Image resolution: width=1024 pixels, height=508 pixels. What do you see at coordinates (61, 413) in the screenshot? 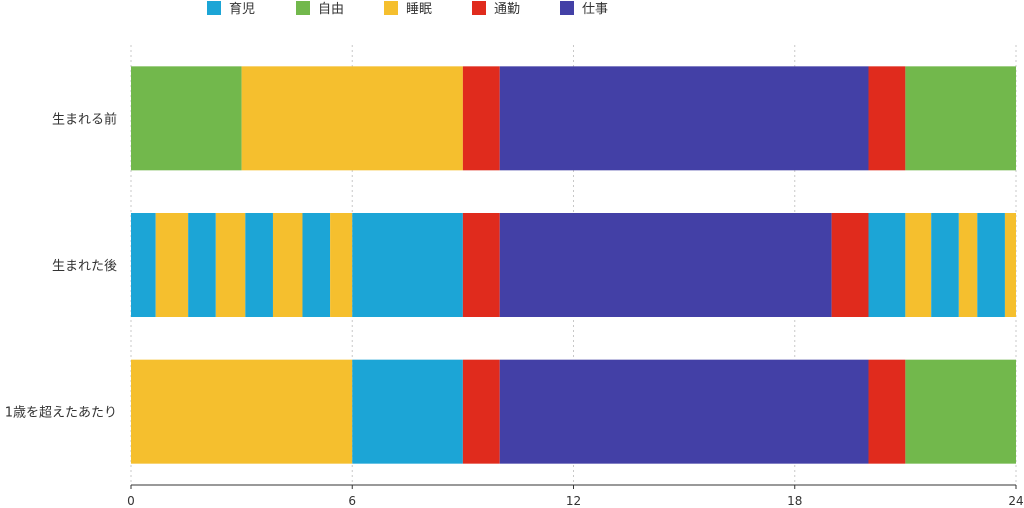
I see `category-label-2: 1歳を超えたあたり` at bounding box center [61, 413].